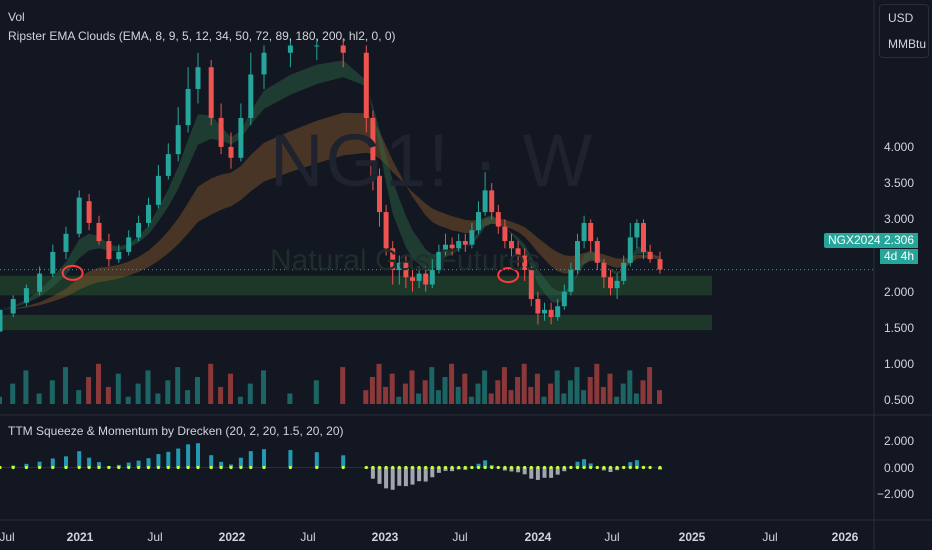  Describe the element at coordinates (898, 183) in the screenshot. I see `price-tick-label: 3.500` at that location.